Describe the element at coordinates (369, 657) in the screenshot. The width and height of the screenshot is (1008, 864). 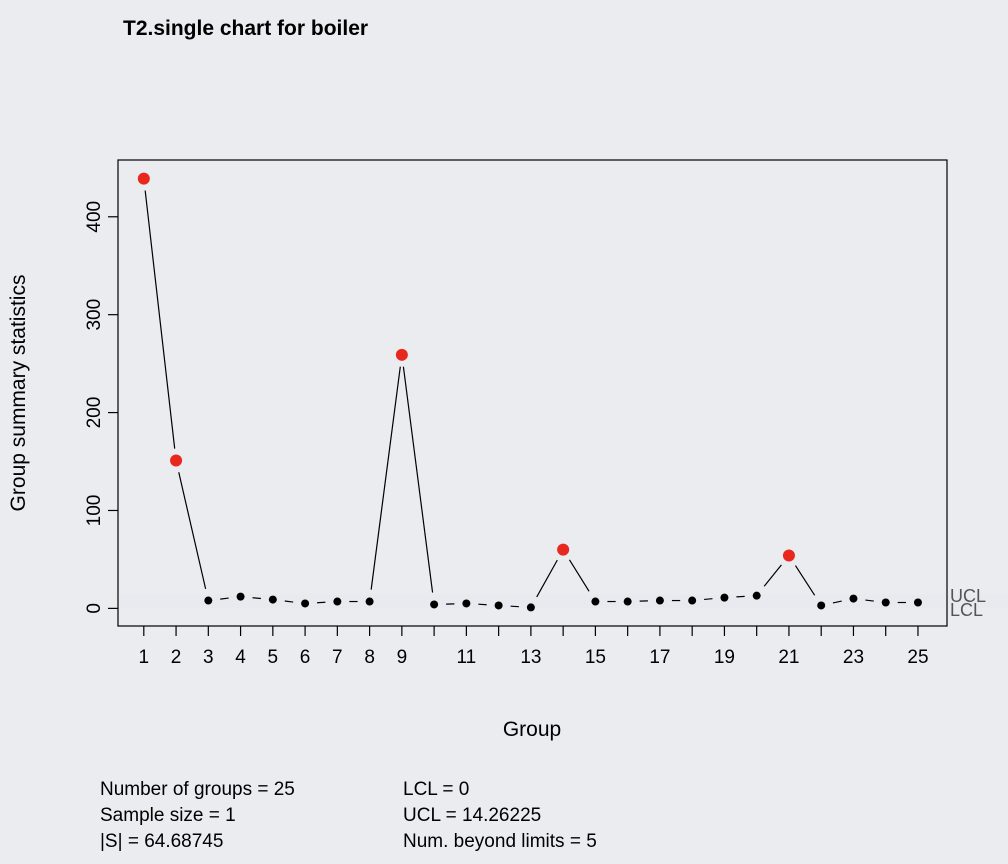
I see `x-tick-label: 8` at that location.